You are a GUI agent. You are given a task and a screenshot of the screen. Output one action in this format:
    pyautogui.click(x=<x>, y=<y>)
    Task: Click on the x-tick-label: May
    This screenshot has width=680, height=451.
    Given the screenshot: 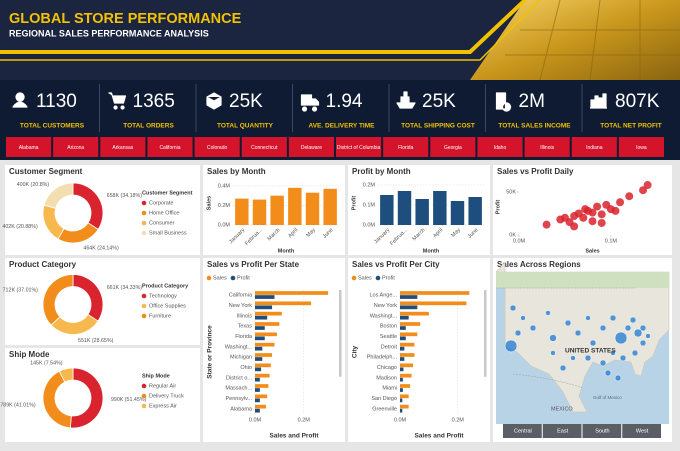 What is the action you would take?
    pyautogui.click(x=456, y=233)
    